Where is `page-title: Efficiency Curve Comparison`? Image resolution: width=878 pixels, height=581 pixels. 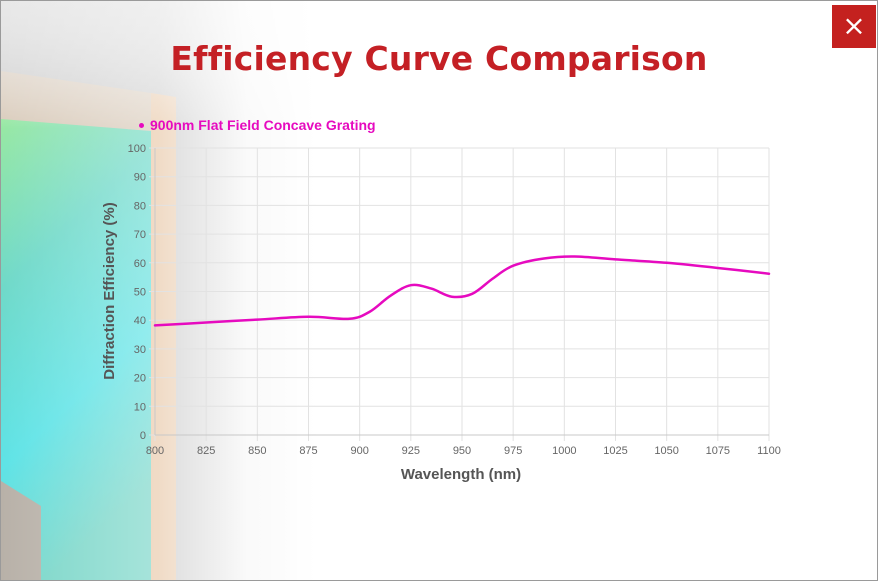 page-title: Efficiency Curve Comparison is located at coordinates (439, 58).